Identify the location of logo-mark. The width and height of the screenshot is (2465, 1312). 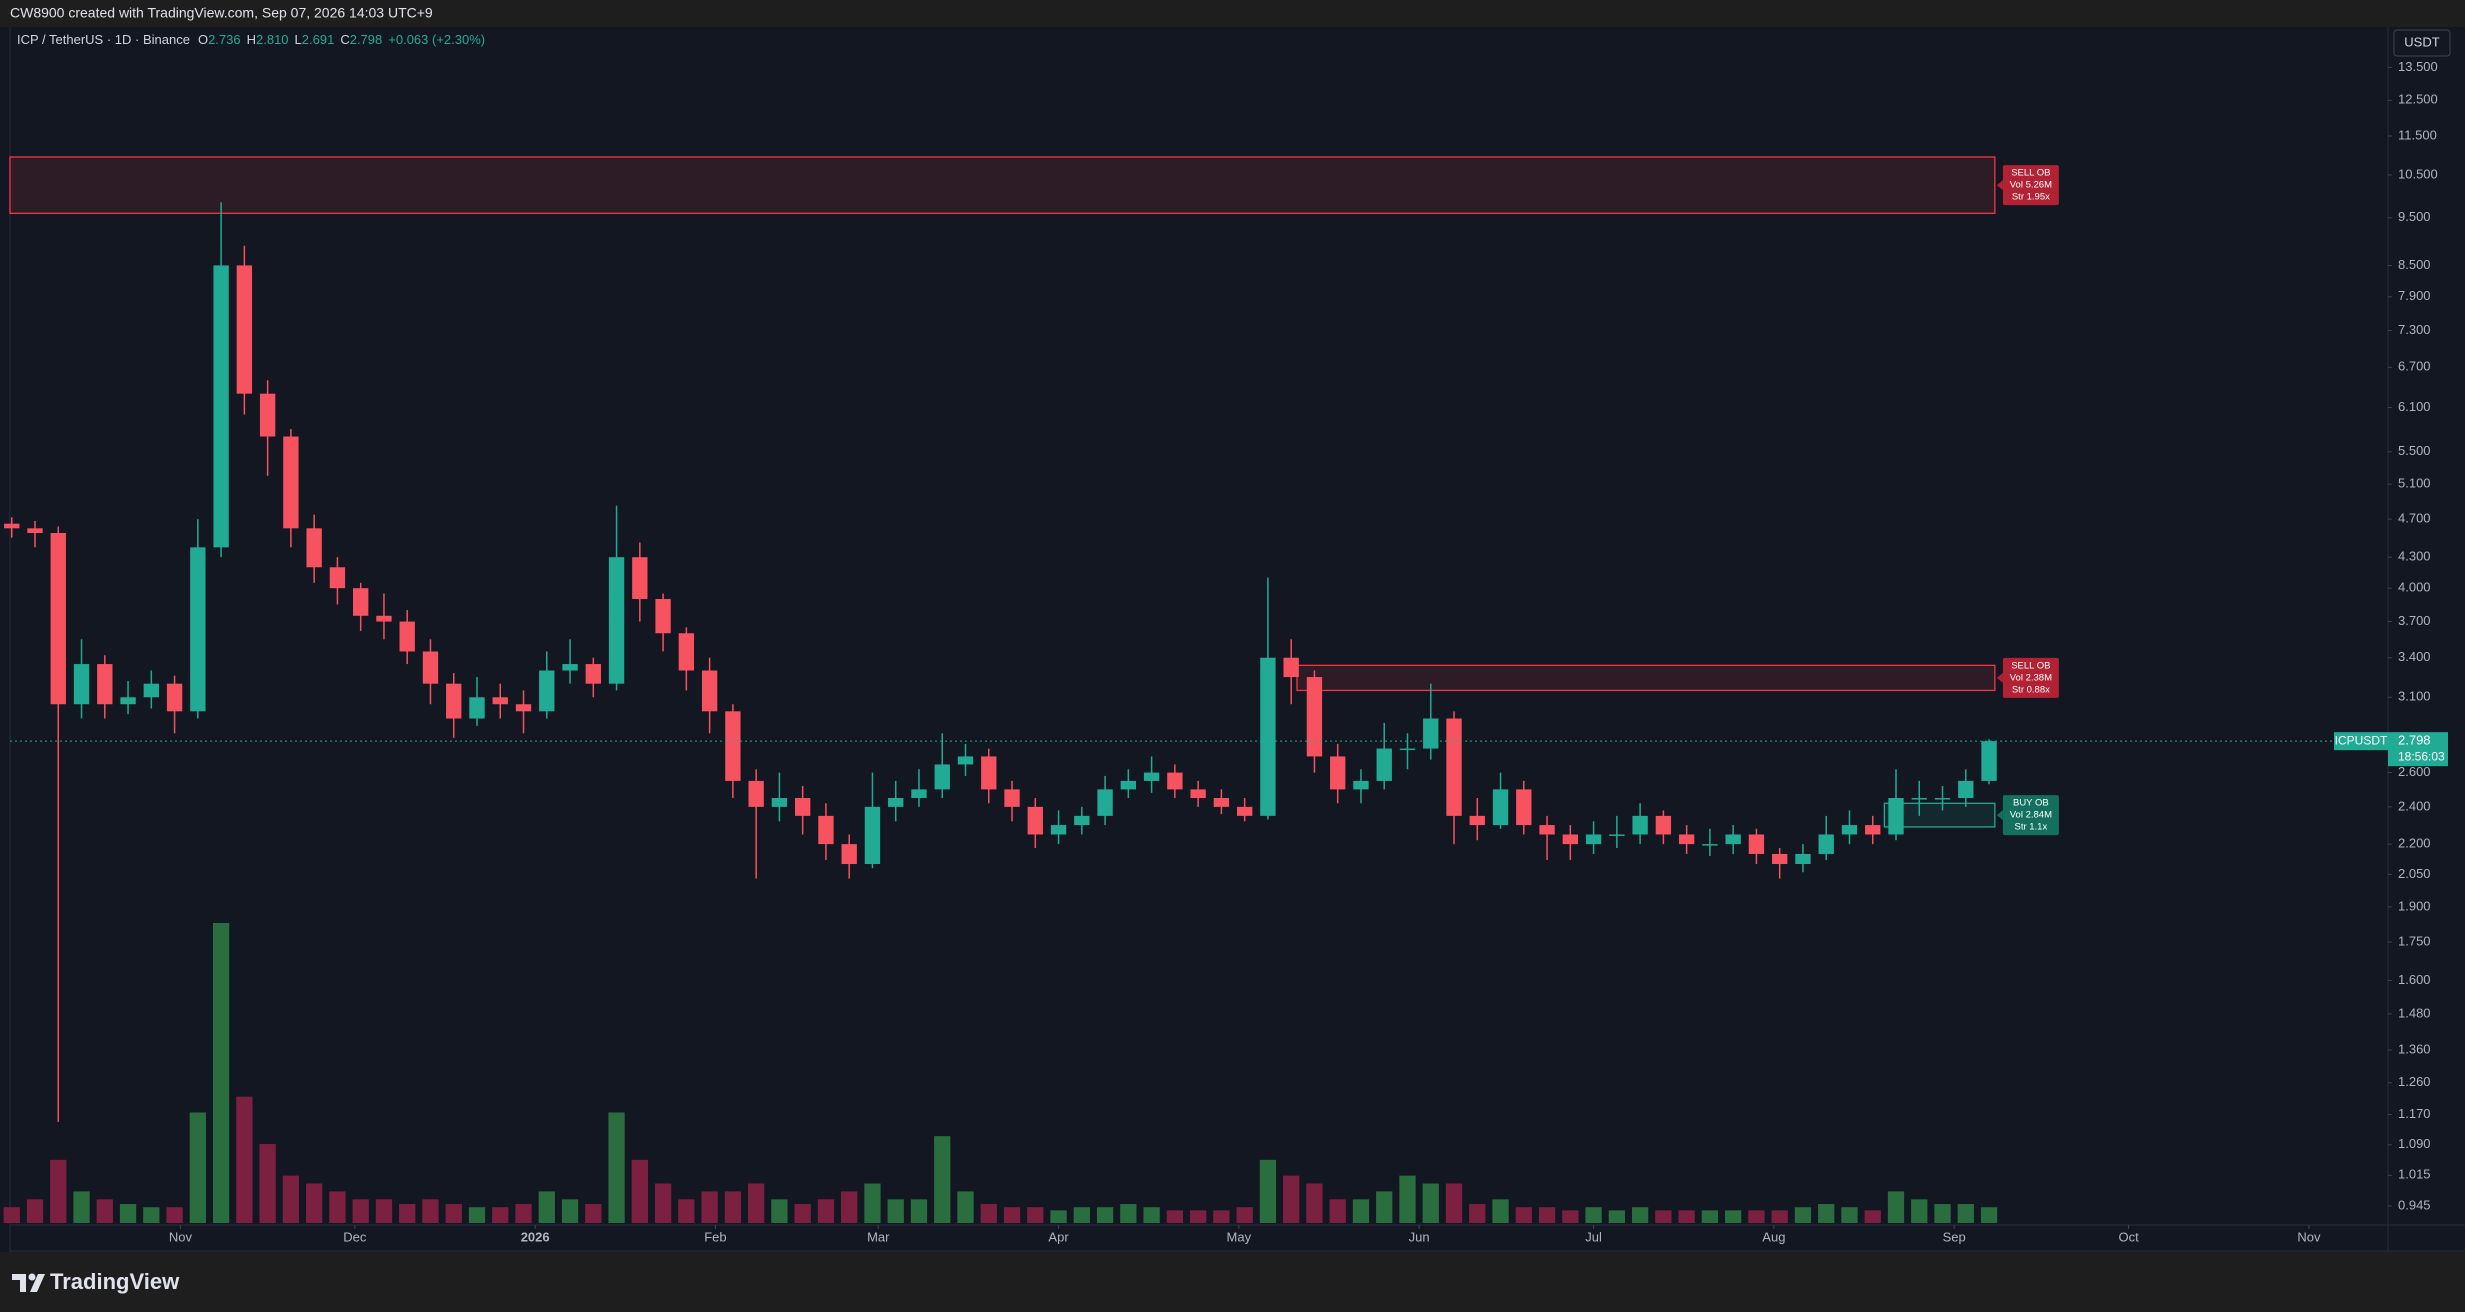
(19, 1283).